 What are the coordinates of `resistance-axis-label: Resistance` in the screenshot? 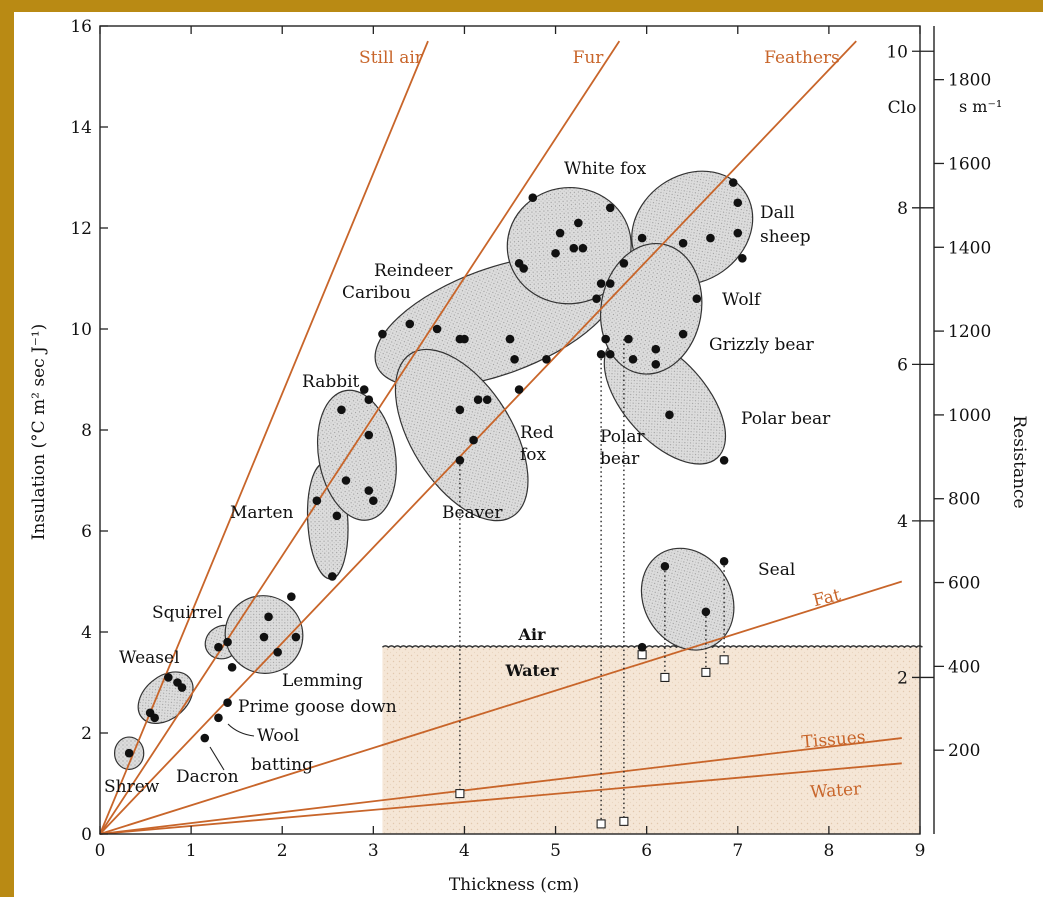 It's located at (1019, 461).